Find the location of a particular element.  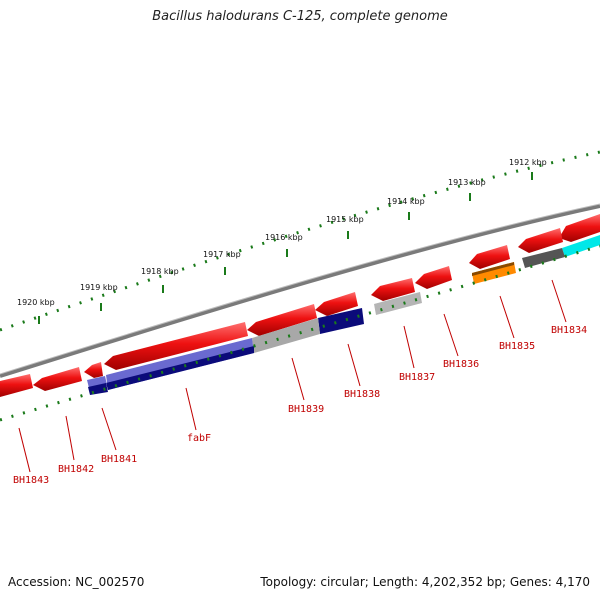

accession-label: Accession: NC_002570 is located at coordinates (76, 582).